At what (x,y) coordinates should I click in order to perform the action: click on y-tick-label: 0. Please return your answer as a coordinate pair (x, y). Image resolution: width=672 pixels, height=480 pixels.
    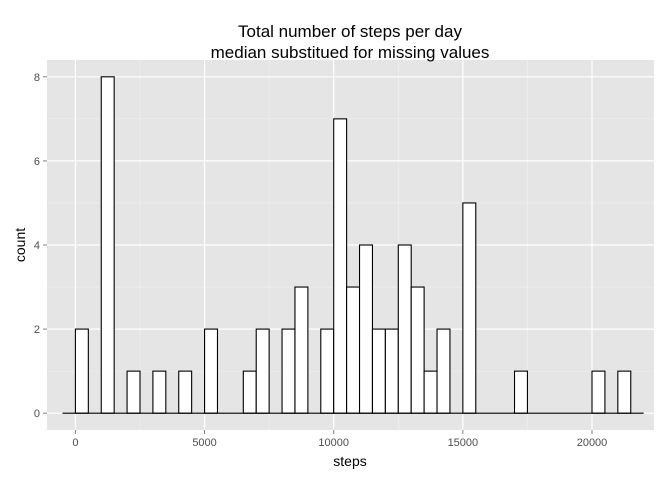
    Looking at the image, I should click on (37, 414).